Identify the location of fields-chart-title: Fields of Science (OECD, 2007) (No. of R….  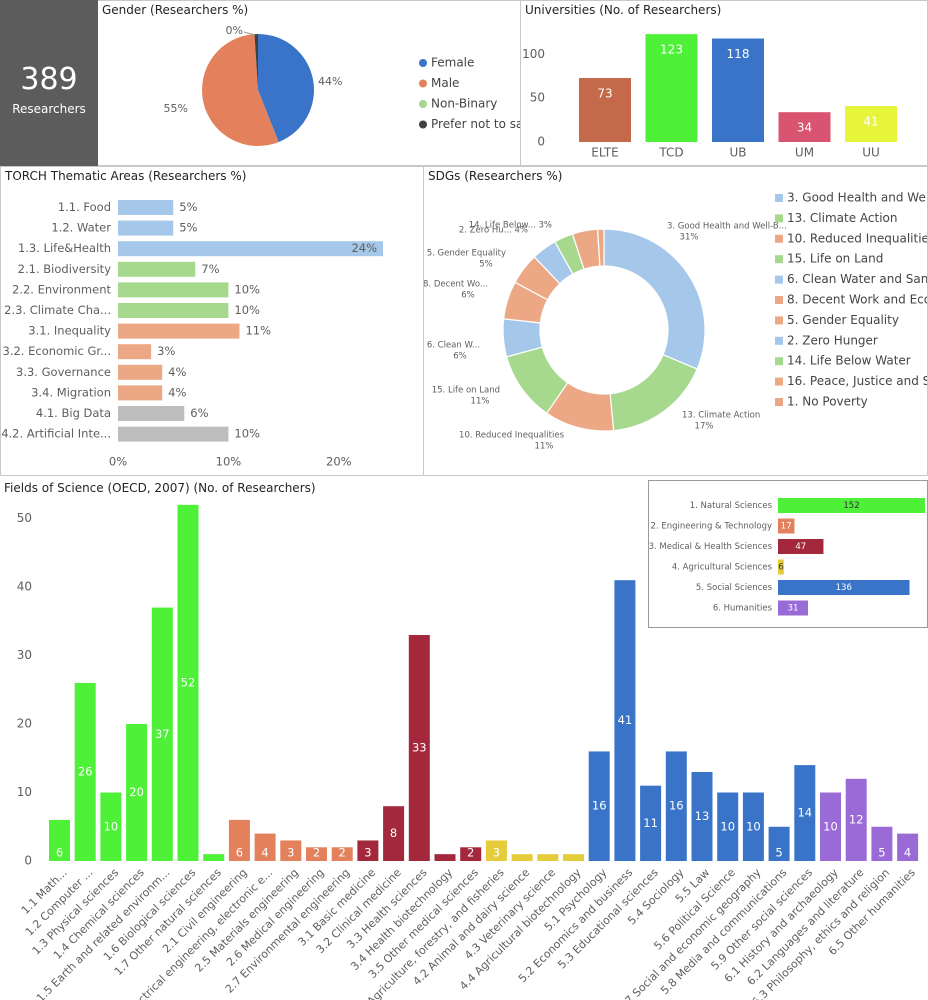
(160, 488).